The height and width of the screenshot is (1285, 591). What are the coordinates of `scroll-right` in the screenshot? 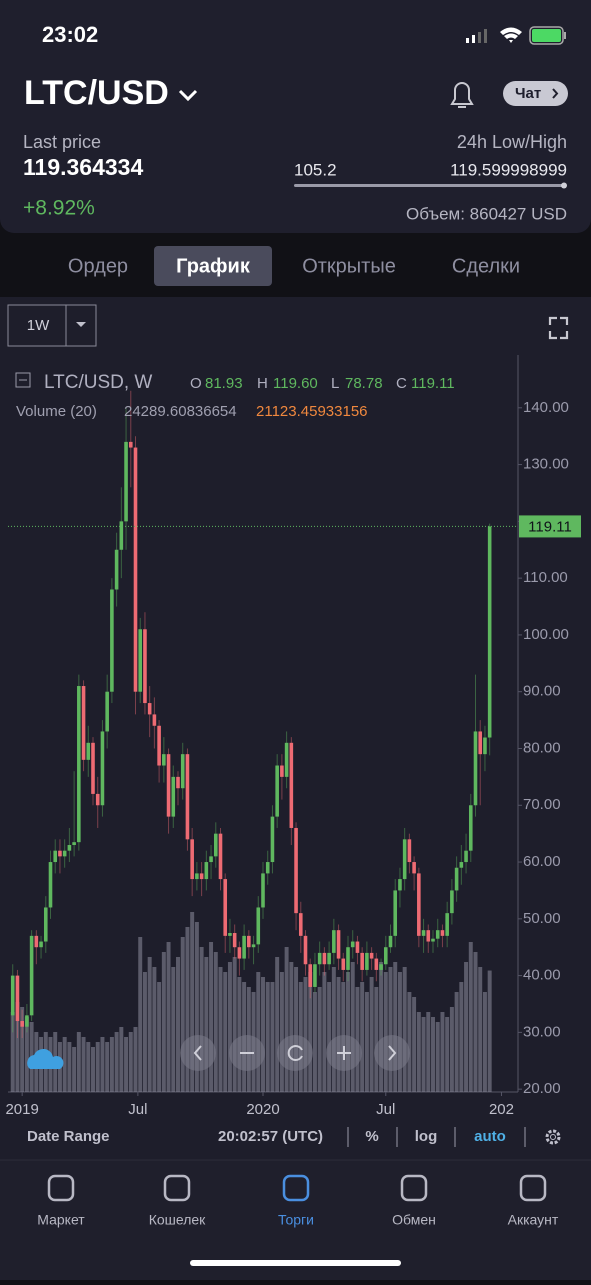 It's located at (392, 1053).